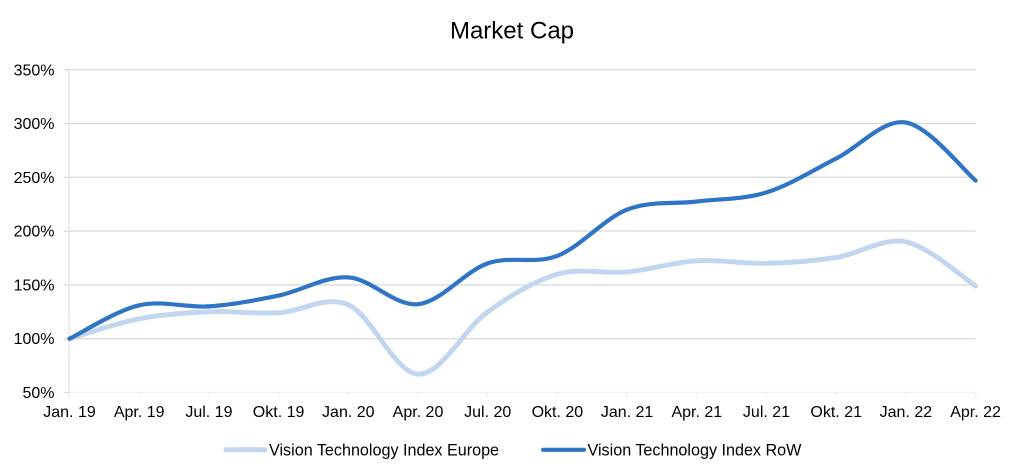 The width and height of the screenshot is (1024, 476). Describe the element at coordinates (906, 412) in the screenshot. I see `svg-text: Jan. 22` at that location.